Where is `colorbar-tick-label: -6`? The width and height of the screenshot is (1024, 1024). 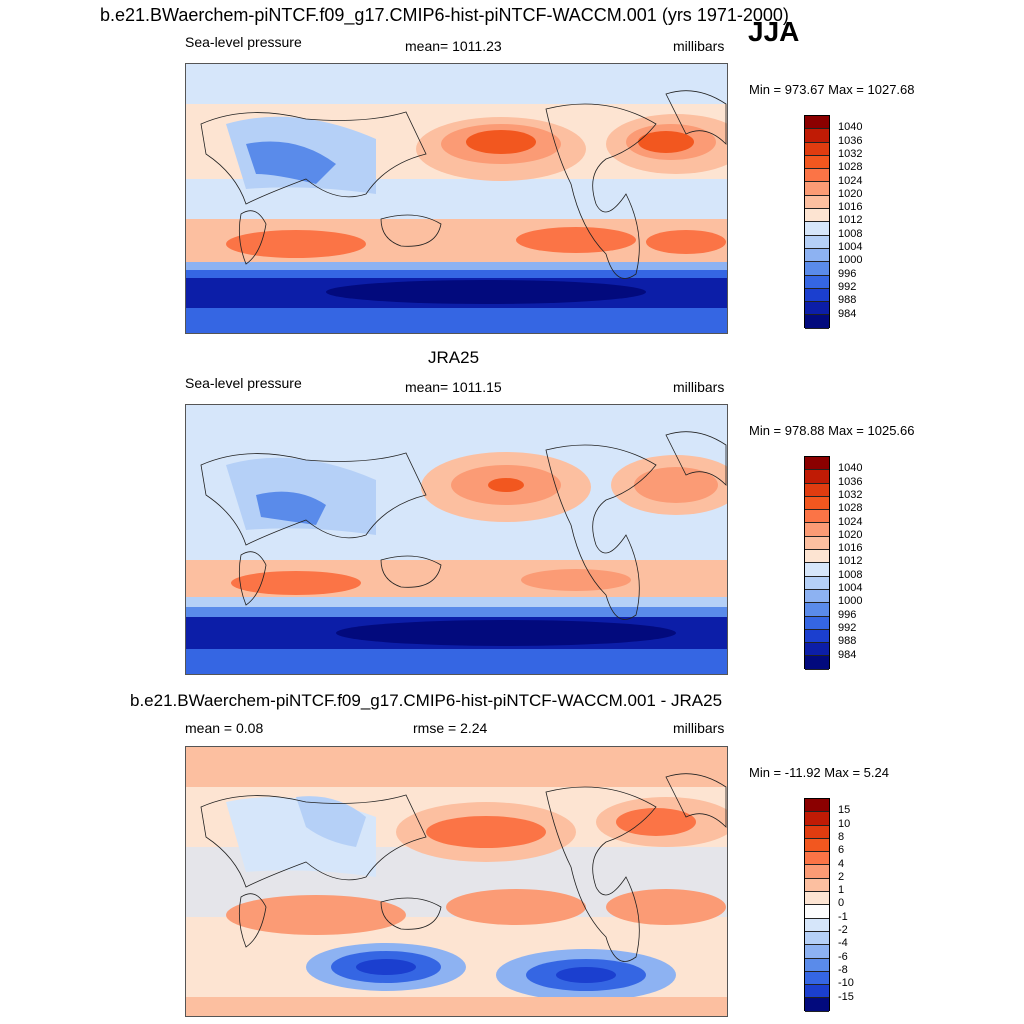 colorbar-tick-label: -6 is located at coordinates (843, 956).